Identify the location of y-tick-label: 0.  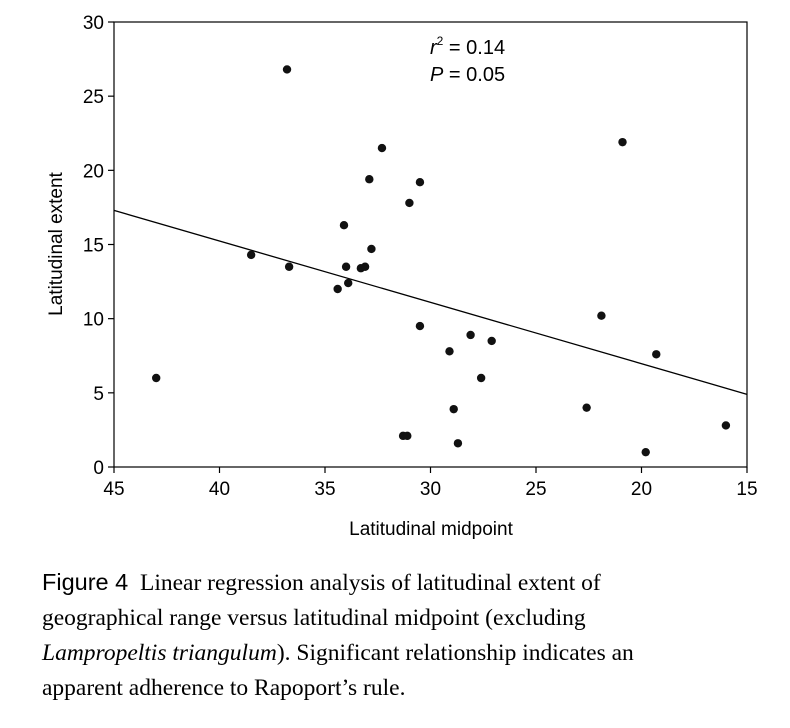
(98, 468).